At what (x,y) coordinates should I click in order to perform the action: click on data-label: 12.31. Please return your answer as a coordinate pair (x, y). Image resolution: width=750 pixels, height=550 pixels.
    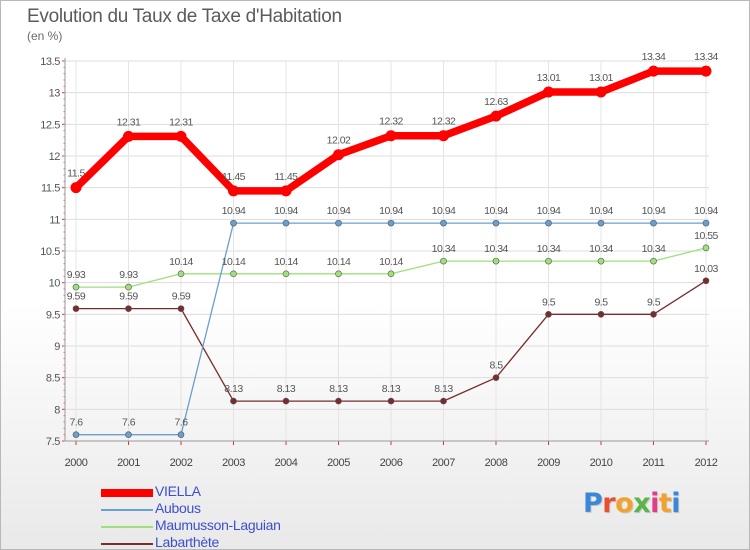
    Looking at the image, I should click on (181, 122).